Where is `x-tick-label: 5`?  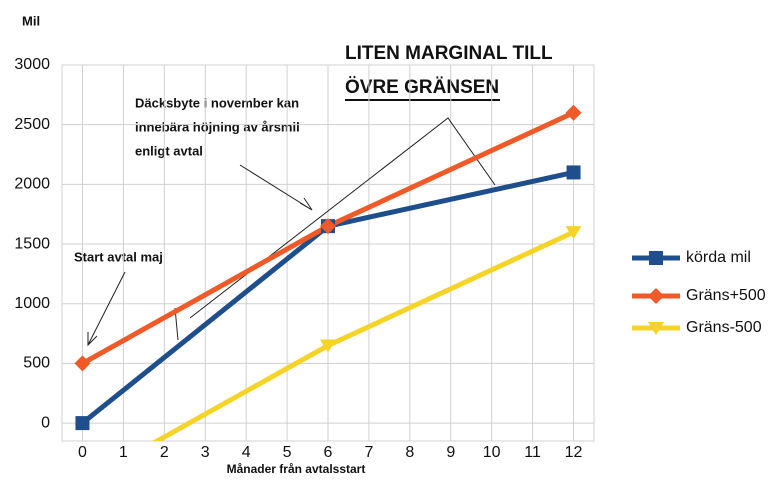
x-tick-label: 5 is located at coordinates (287, 452).